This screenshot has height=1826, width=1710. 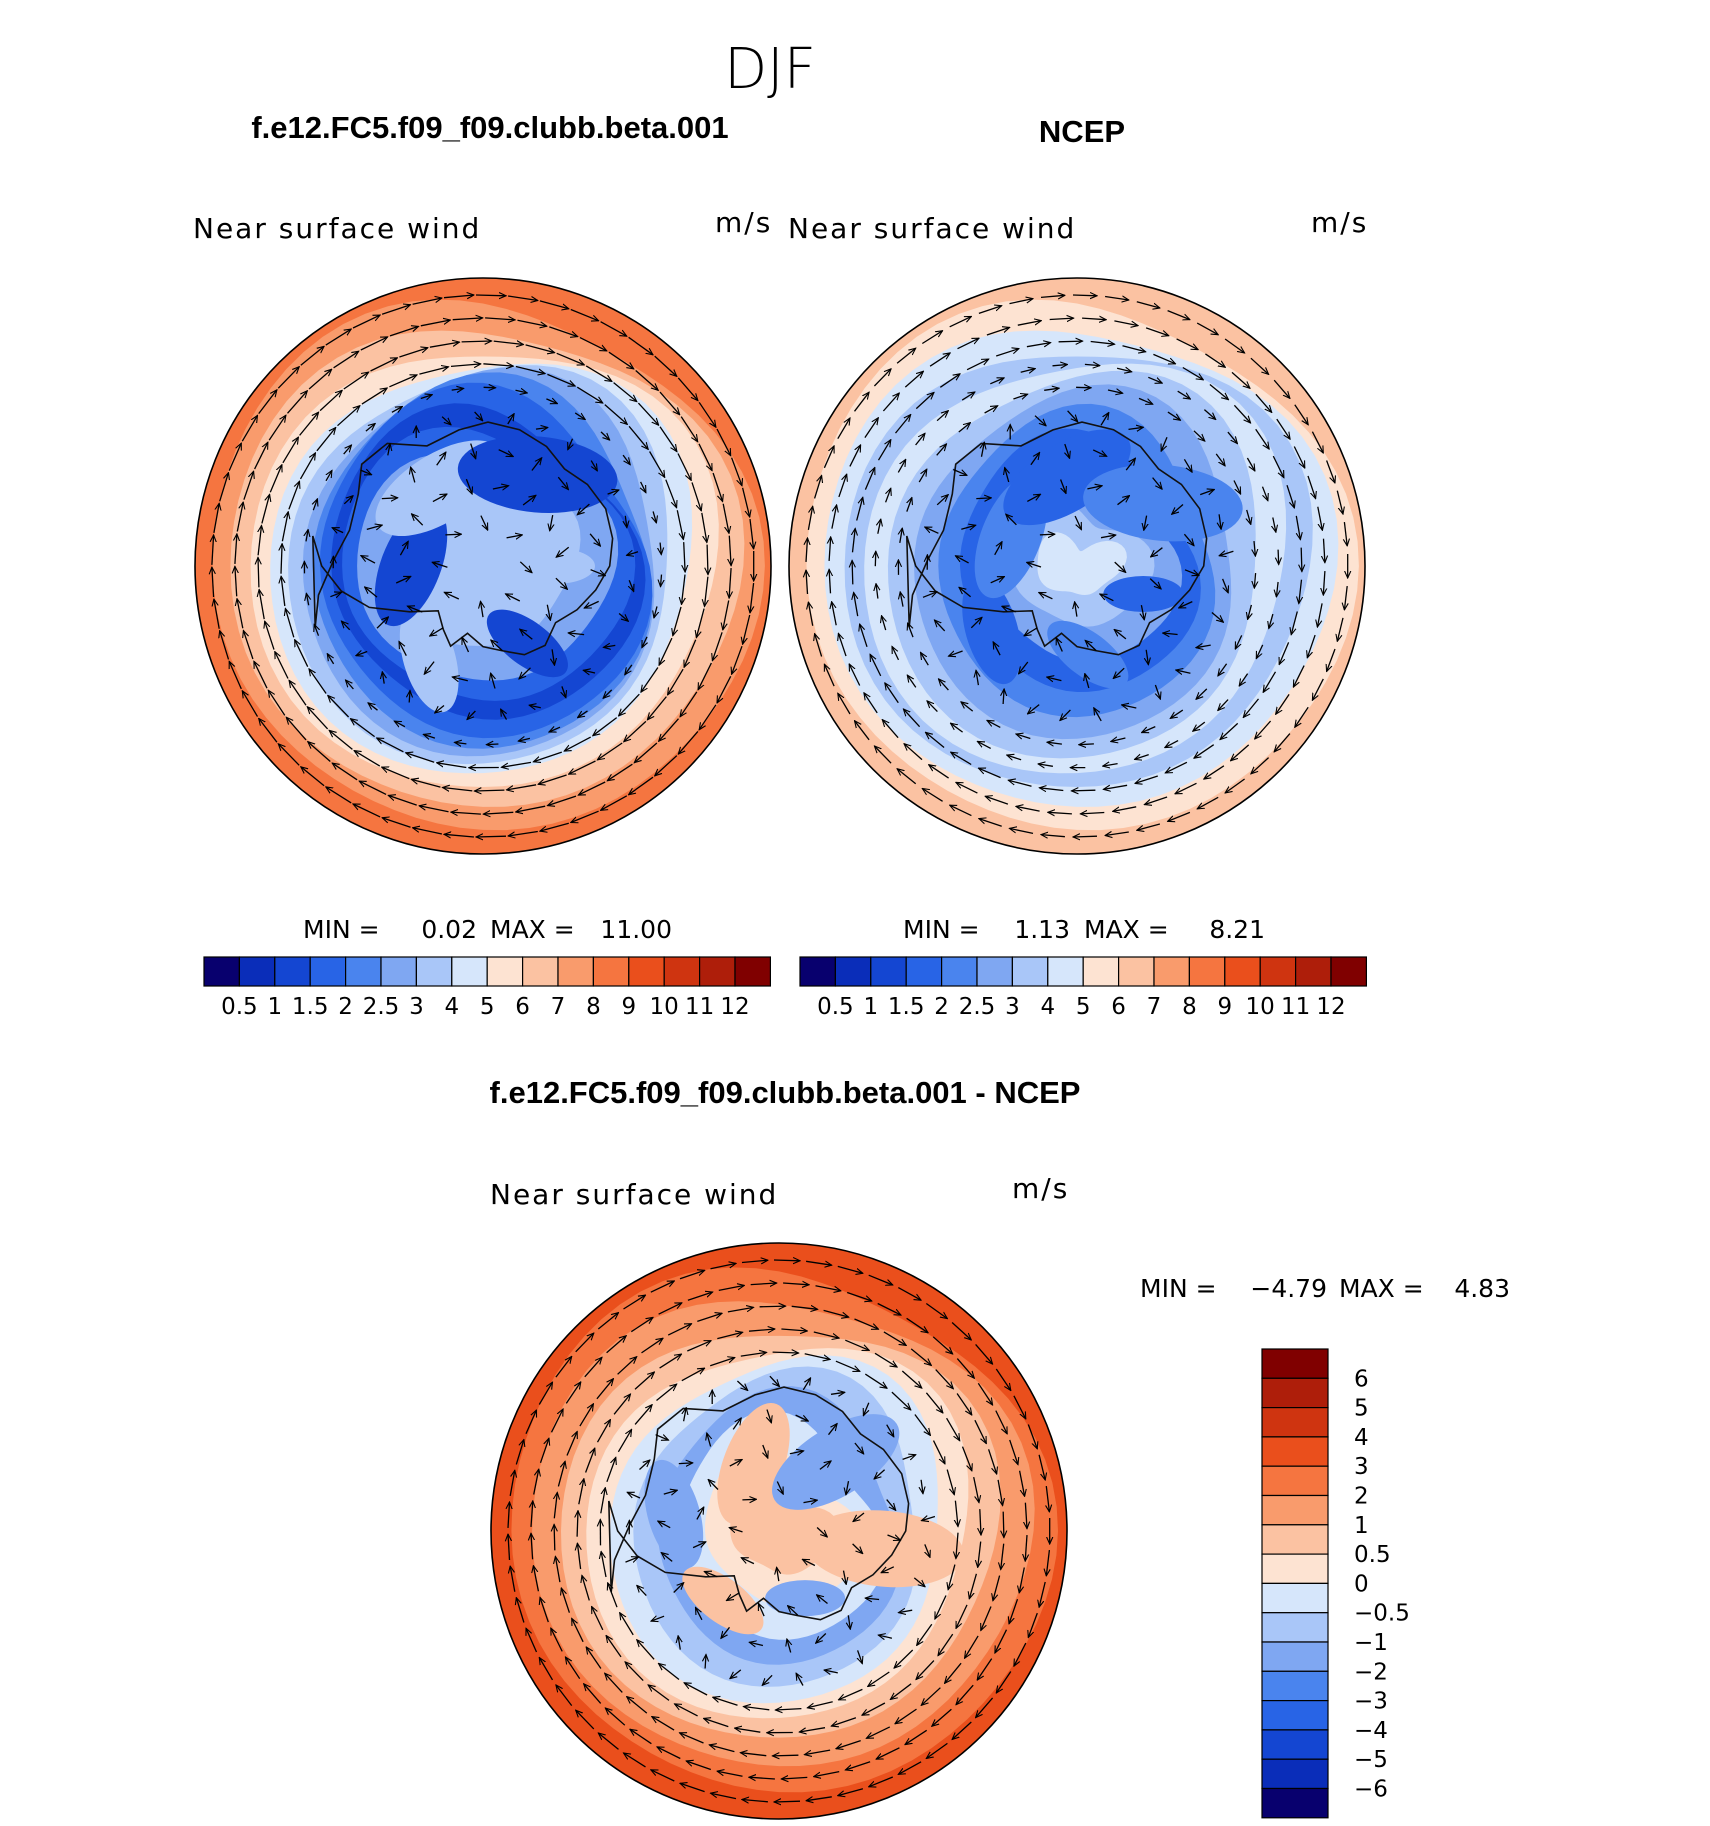 What do you see at coordinates (1339, 222) in the screenshot?
I see `obs-units-label: m/s` at bounding box center [1339, 222].